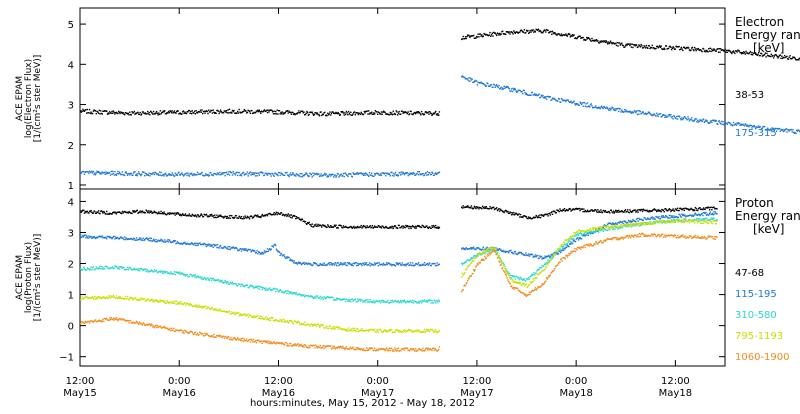 The image size is (800, 414). I want to click on y-tick-label: 3, so click(71, 106).